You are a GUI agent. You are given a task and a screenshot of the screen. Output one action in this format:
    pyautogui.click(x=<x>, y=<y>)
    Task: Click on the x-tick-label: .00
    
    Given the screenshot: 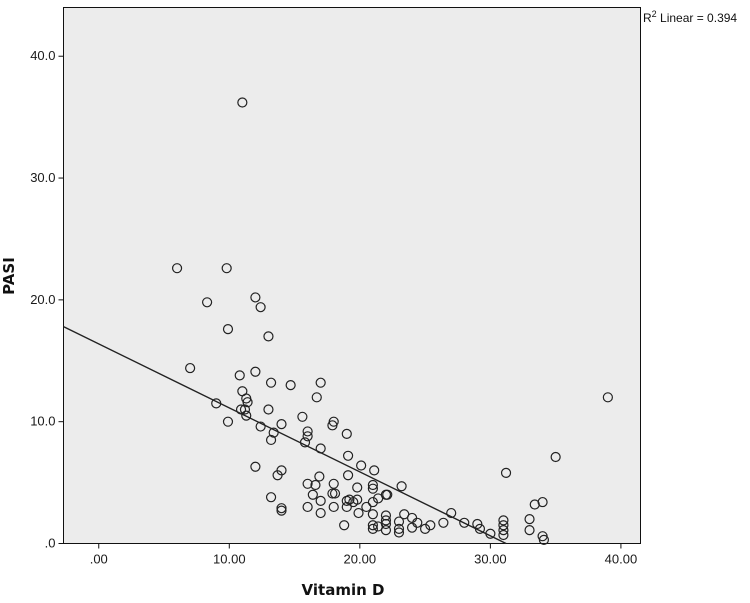 What is the action you would take?
    pyautogui.click(x=99, y=559)
    